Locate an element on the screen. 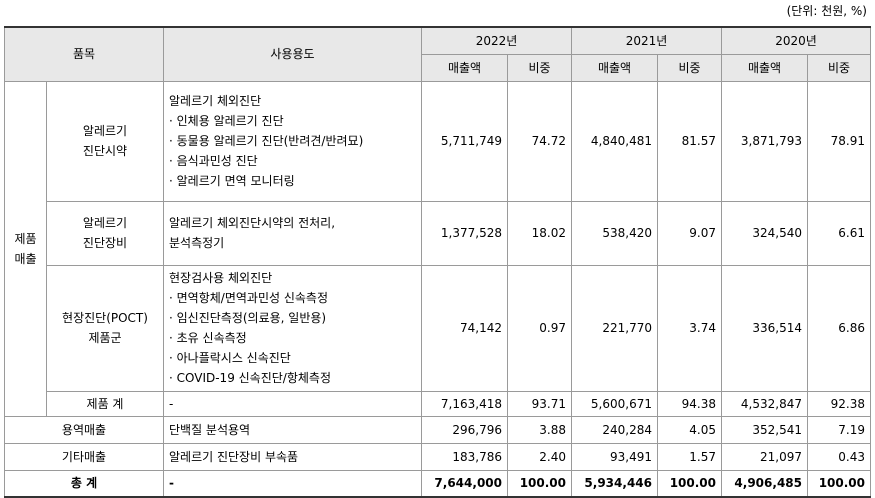 The height and width of the screenshot is (498, 875). value-cell: 324,540 is located at coordinates (764, 233).